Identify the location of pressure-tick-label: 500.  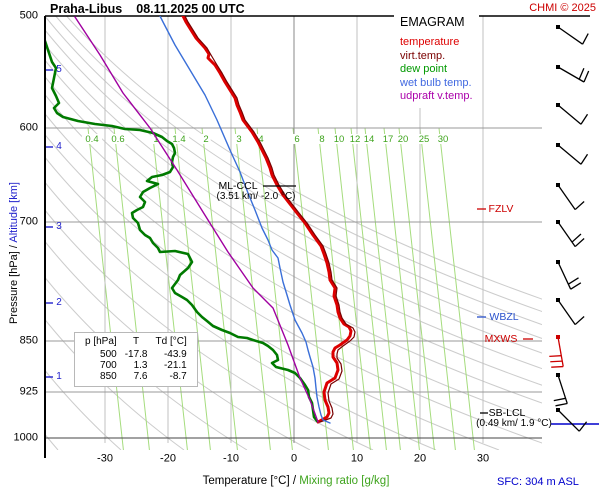
(28, 15).